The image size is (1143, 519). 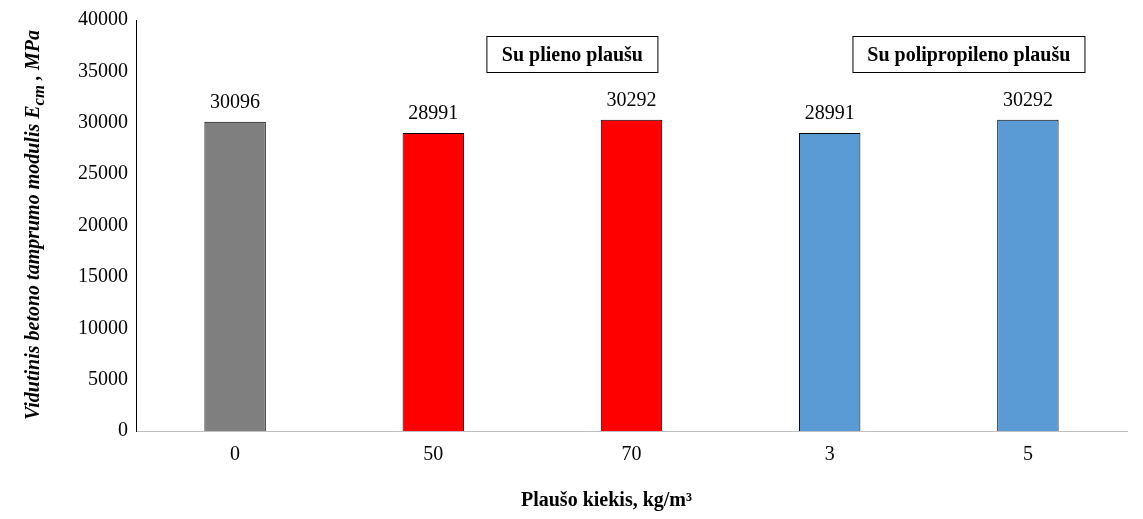 I want to click on y-tick-label: 30000, so click(x=103, y=121).